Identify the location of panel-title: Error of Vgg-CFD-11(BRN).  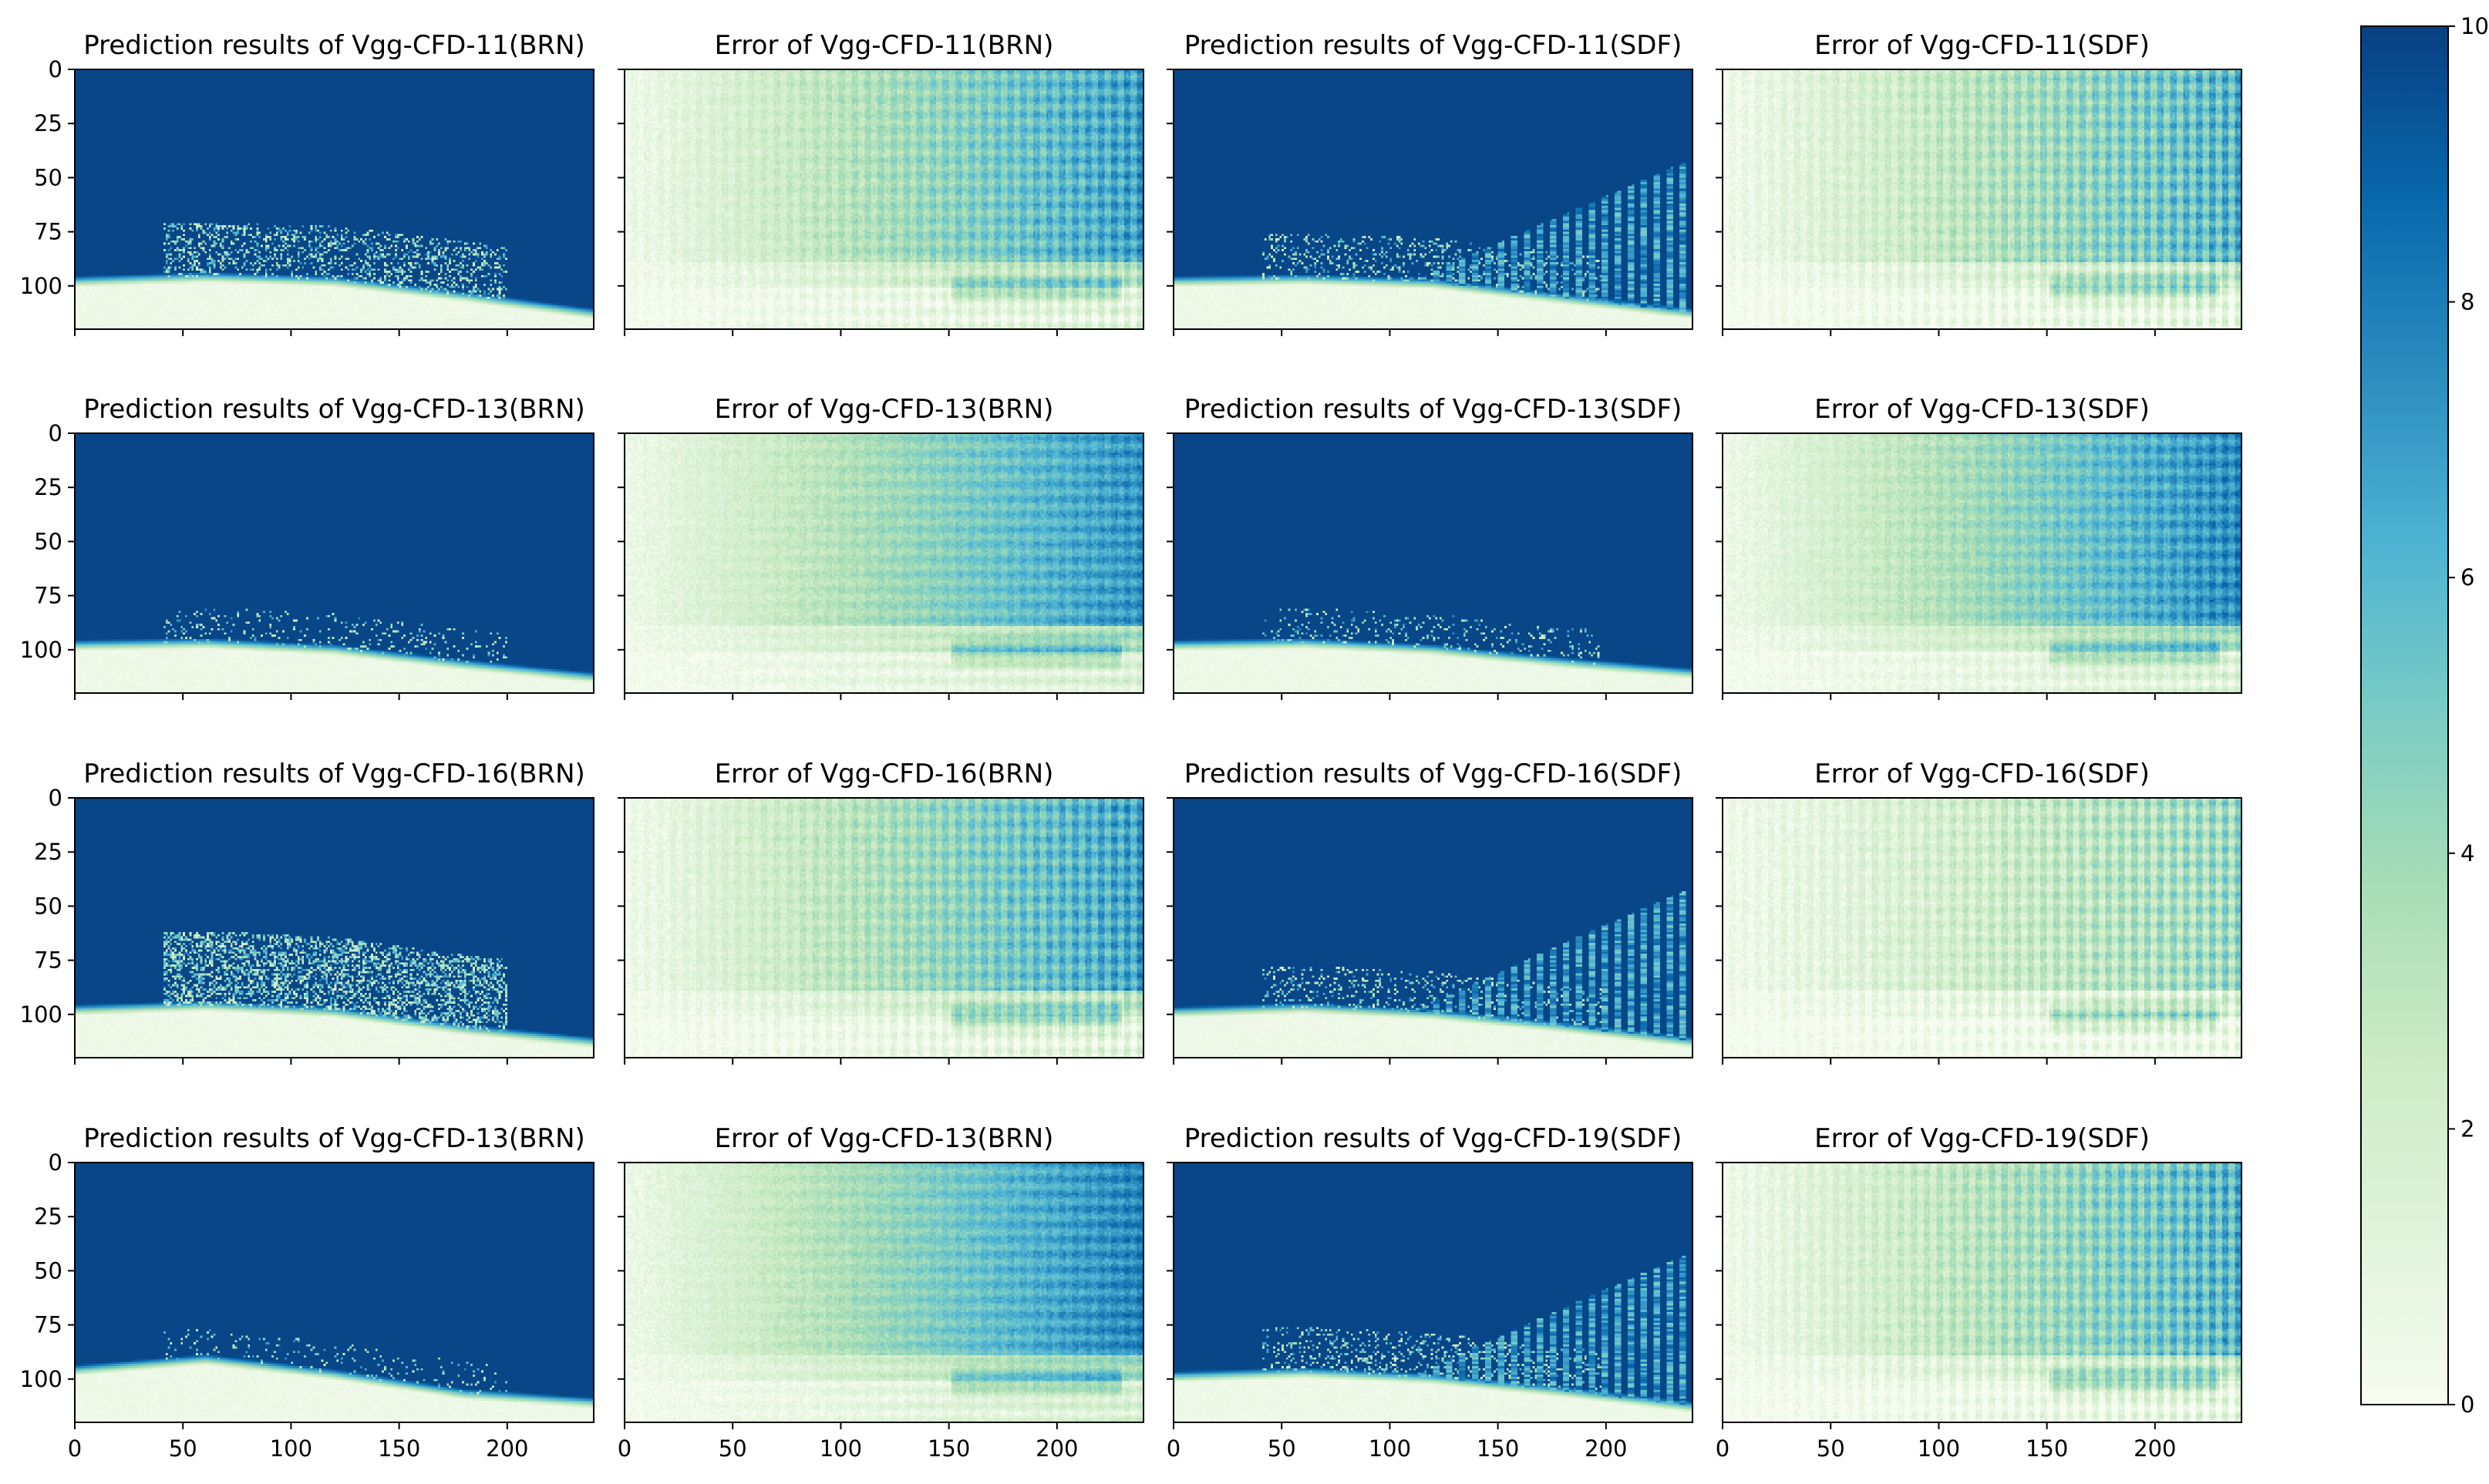
(884, 46).